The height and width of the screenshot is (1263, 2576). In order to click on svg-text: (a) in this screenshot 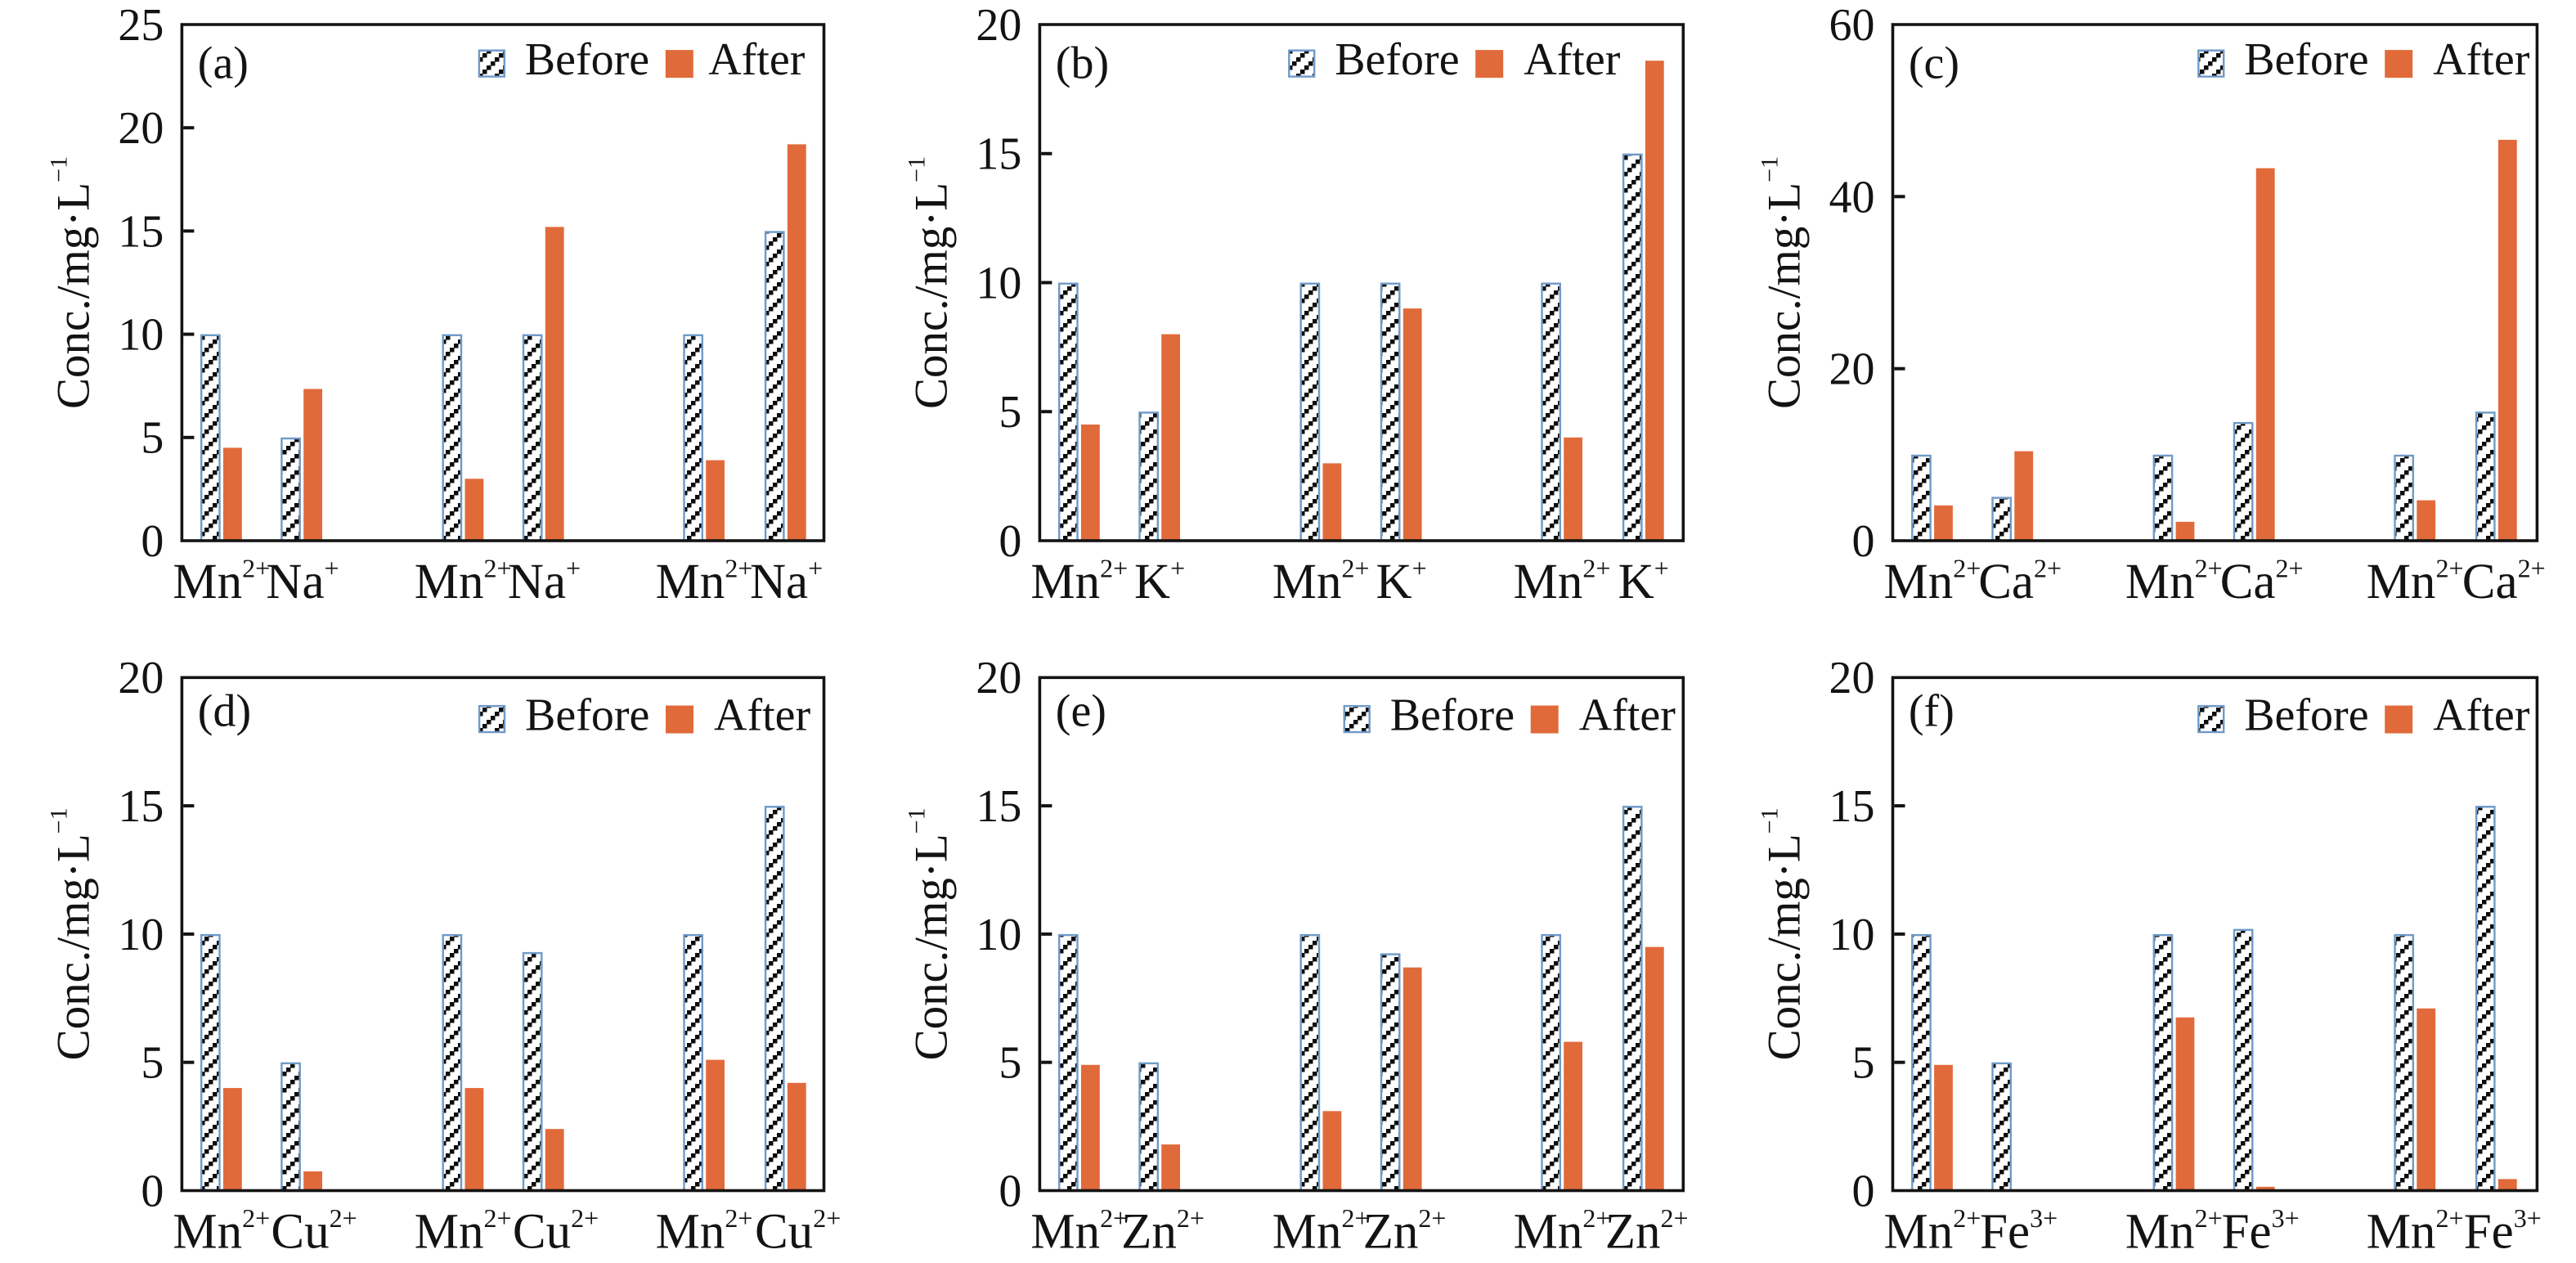, I will do `click(224, 63)`.